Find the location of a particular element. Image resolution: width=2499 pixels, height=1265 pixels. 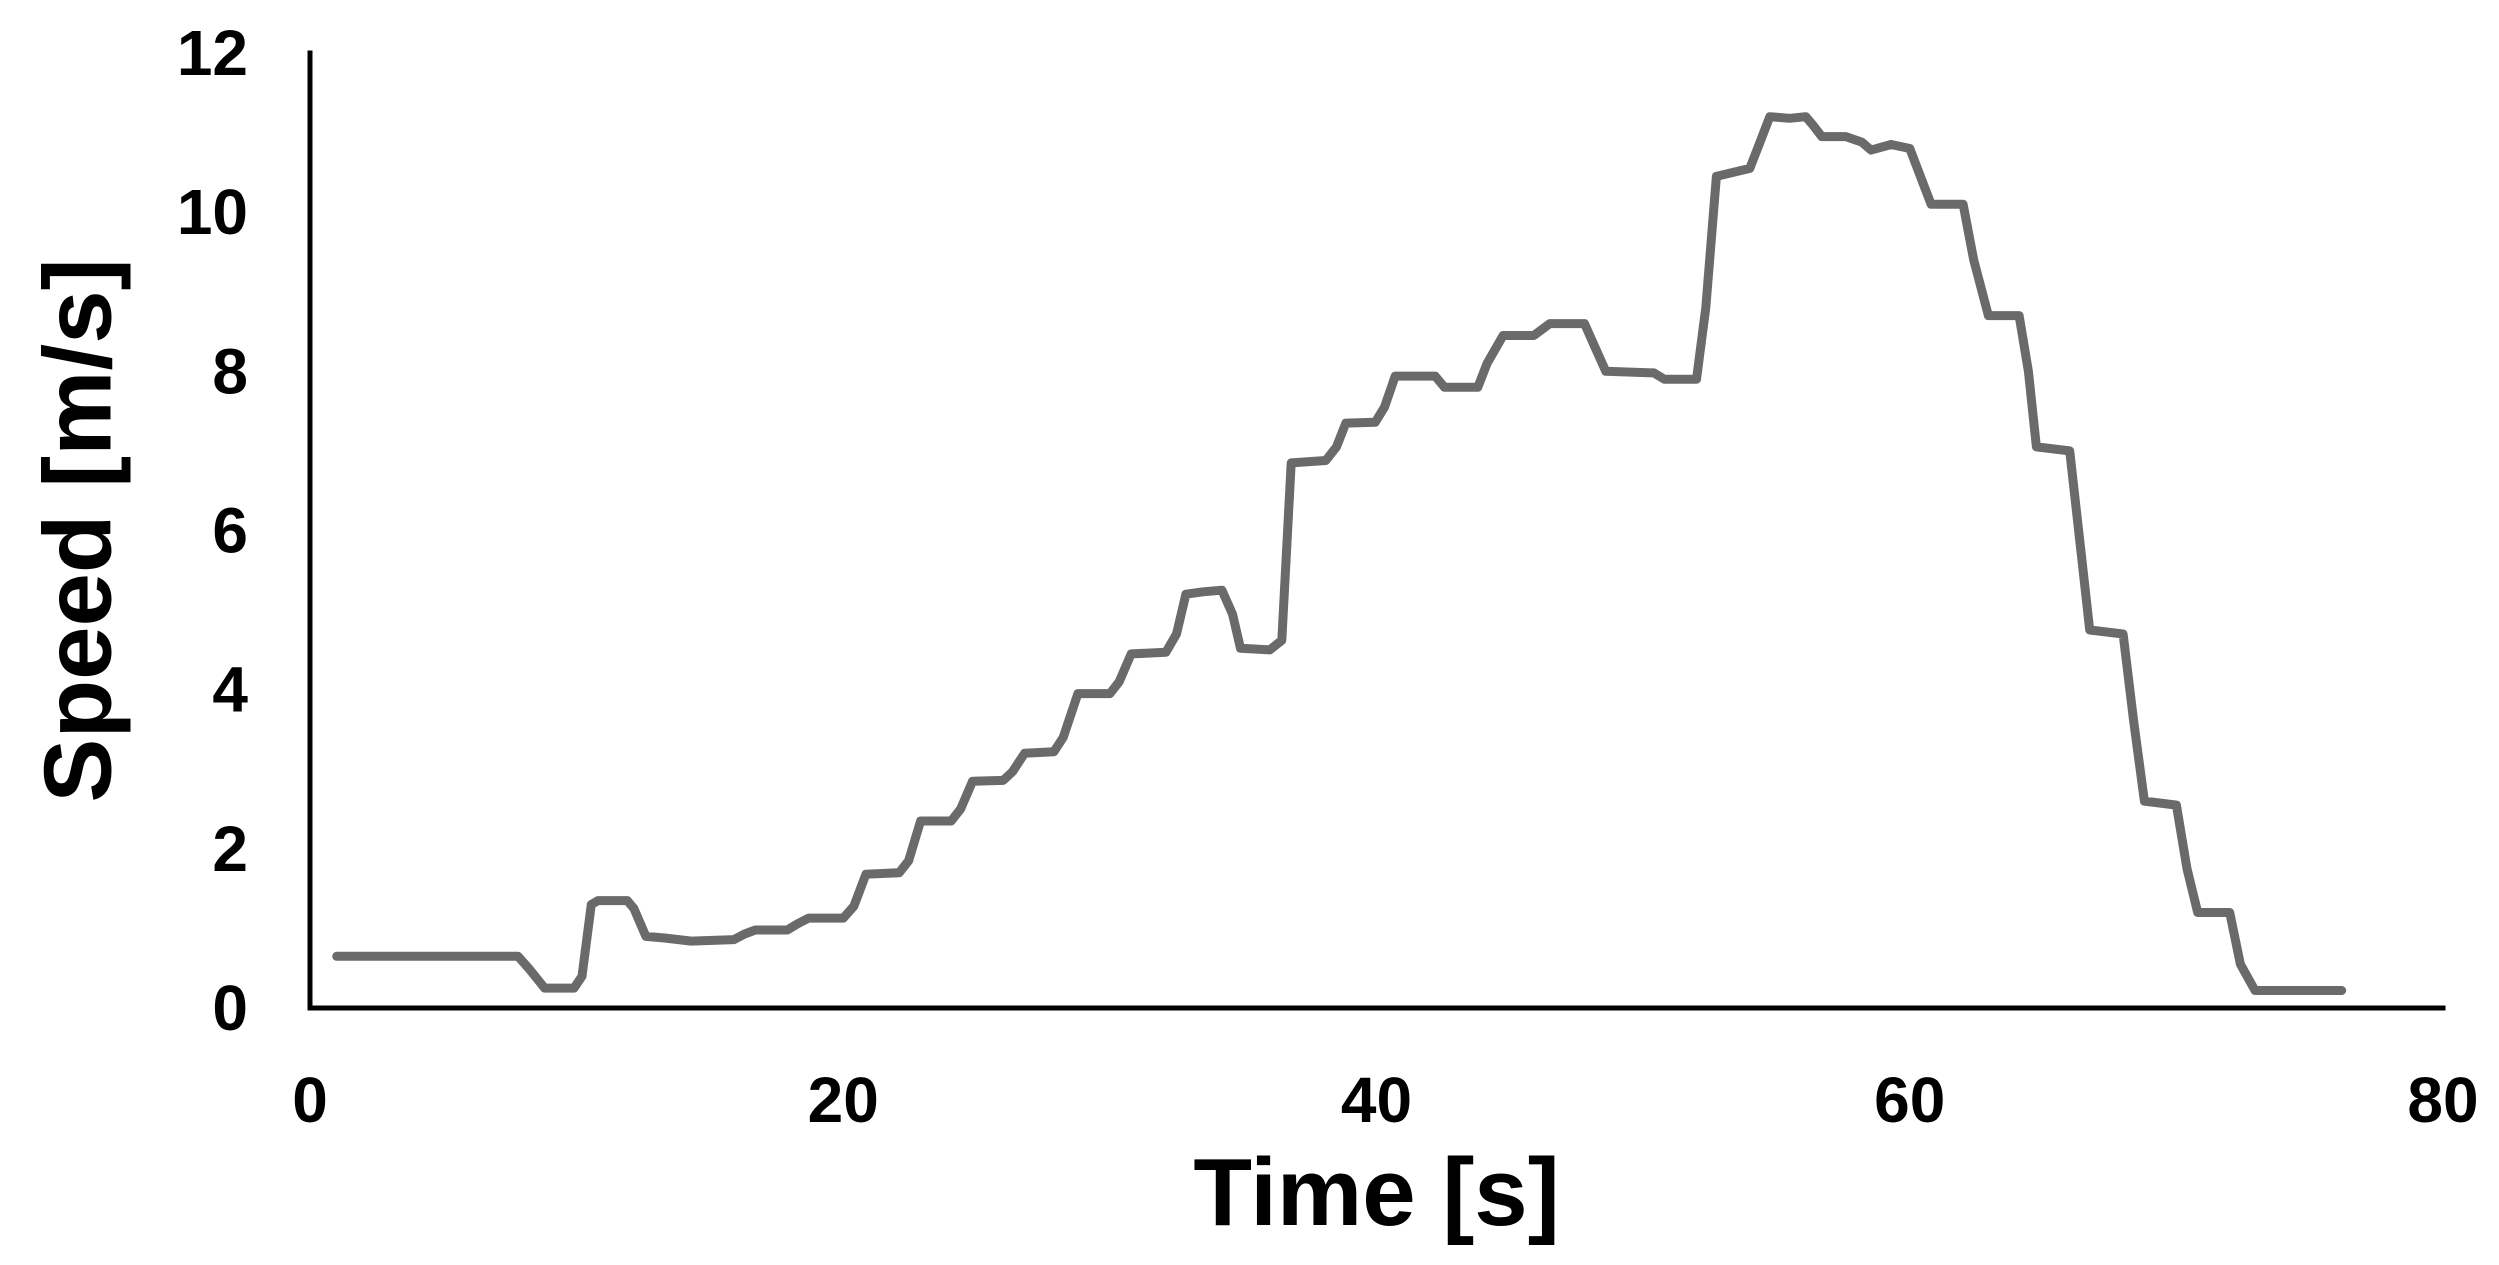

y-tick-label: 6 is located at coordinates (230, 531).